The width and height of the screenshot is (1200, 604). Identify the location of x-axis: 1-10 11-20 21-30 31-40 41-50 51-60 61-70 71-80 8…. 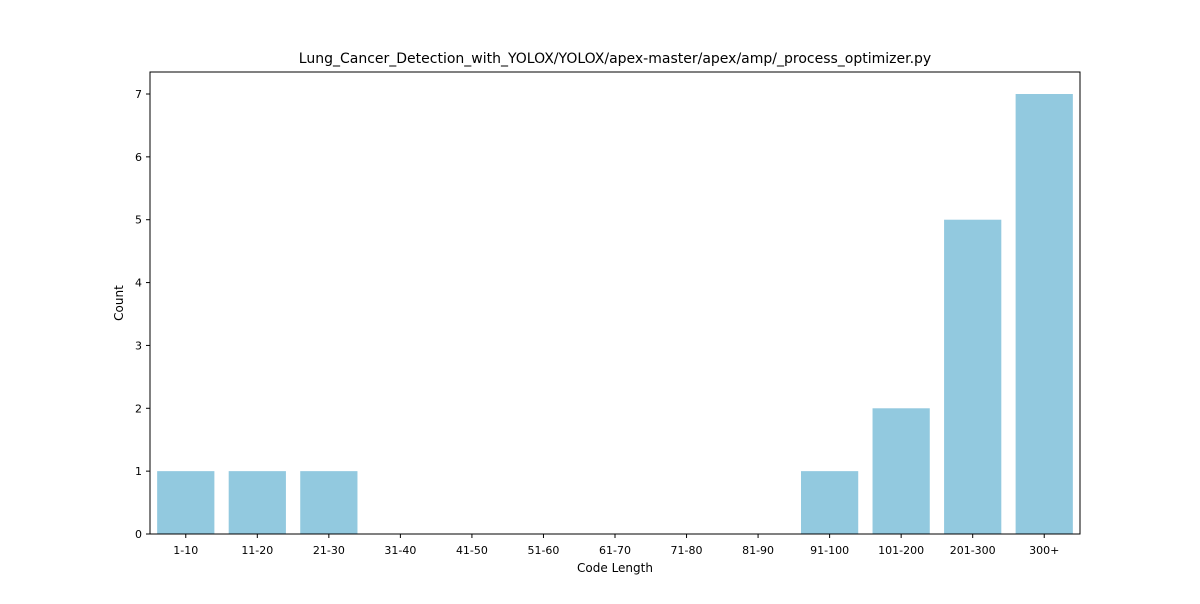
(616, 545).